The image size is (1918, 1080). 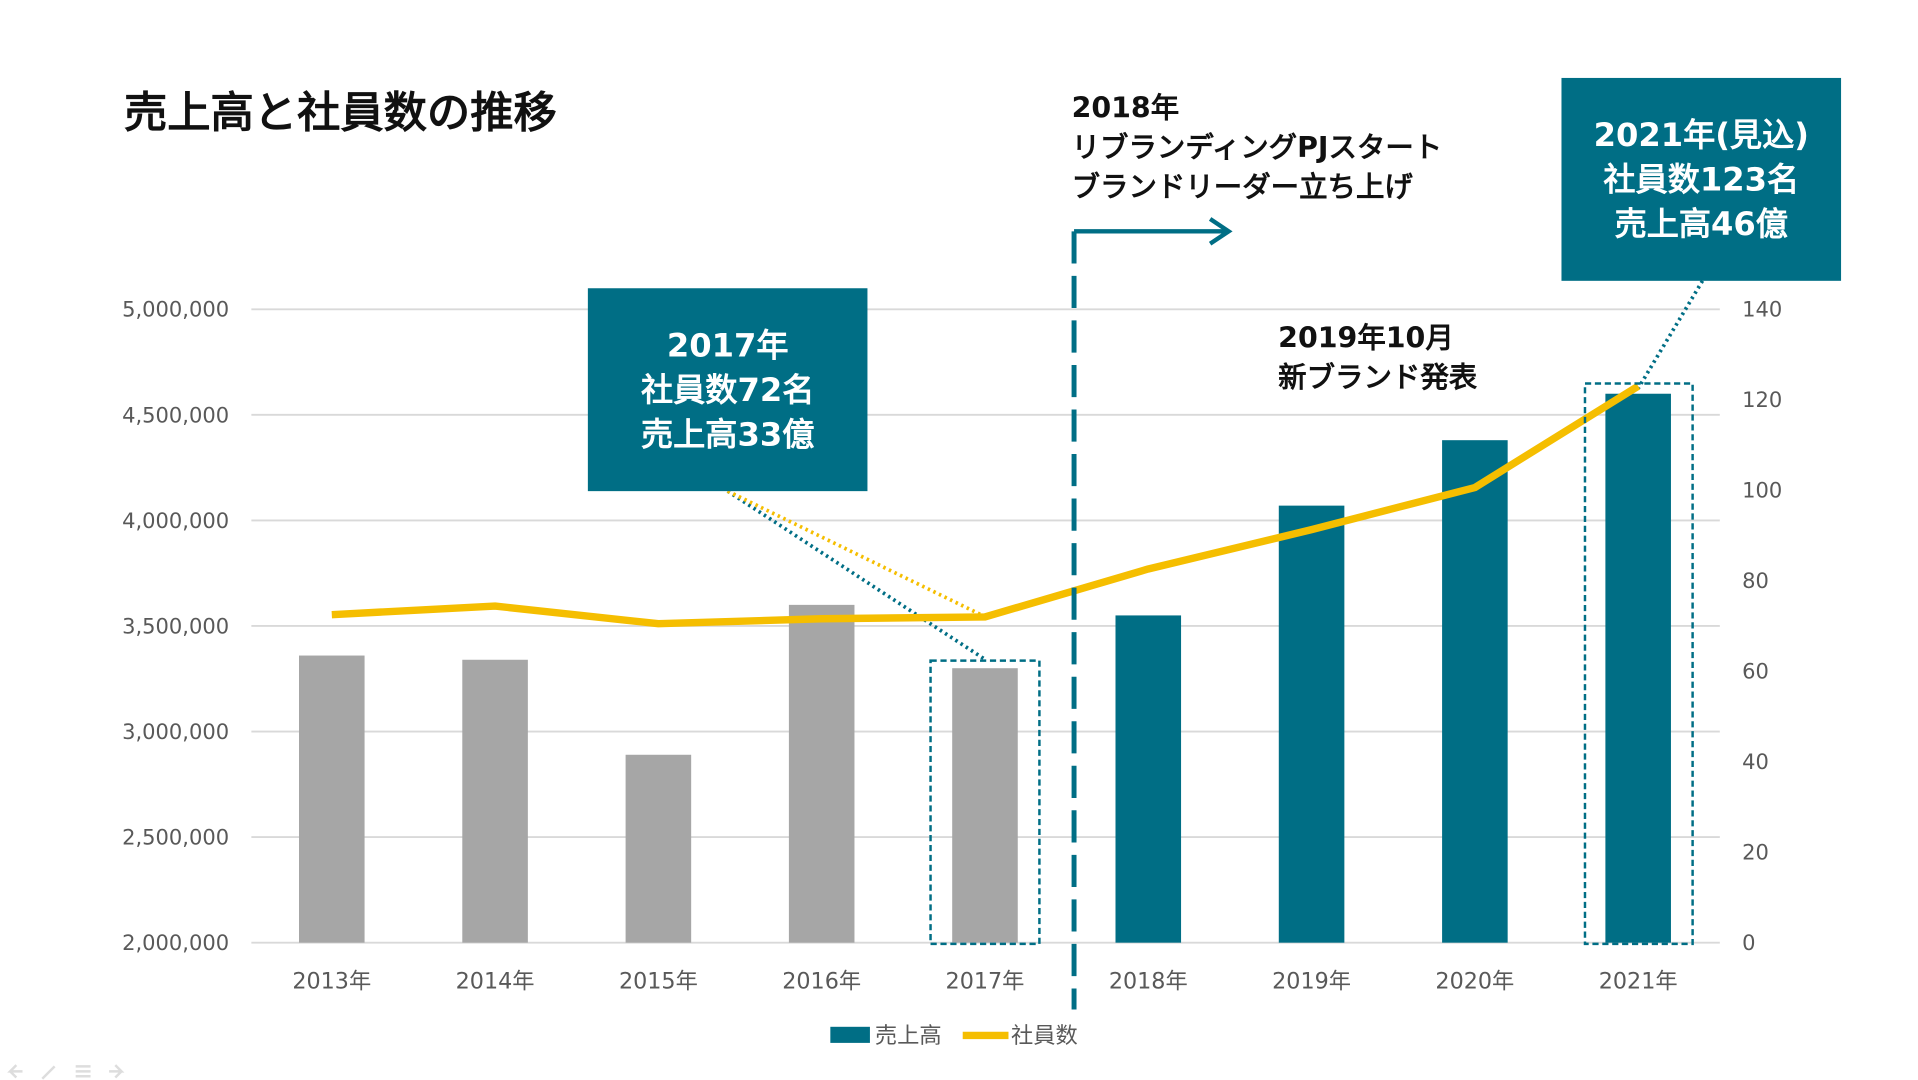 I want to click on leader-2021, so click(x=1670, y=334).